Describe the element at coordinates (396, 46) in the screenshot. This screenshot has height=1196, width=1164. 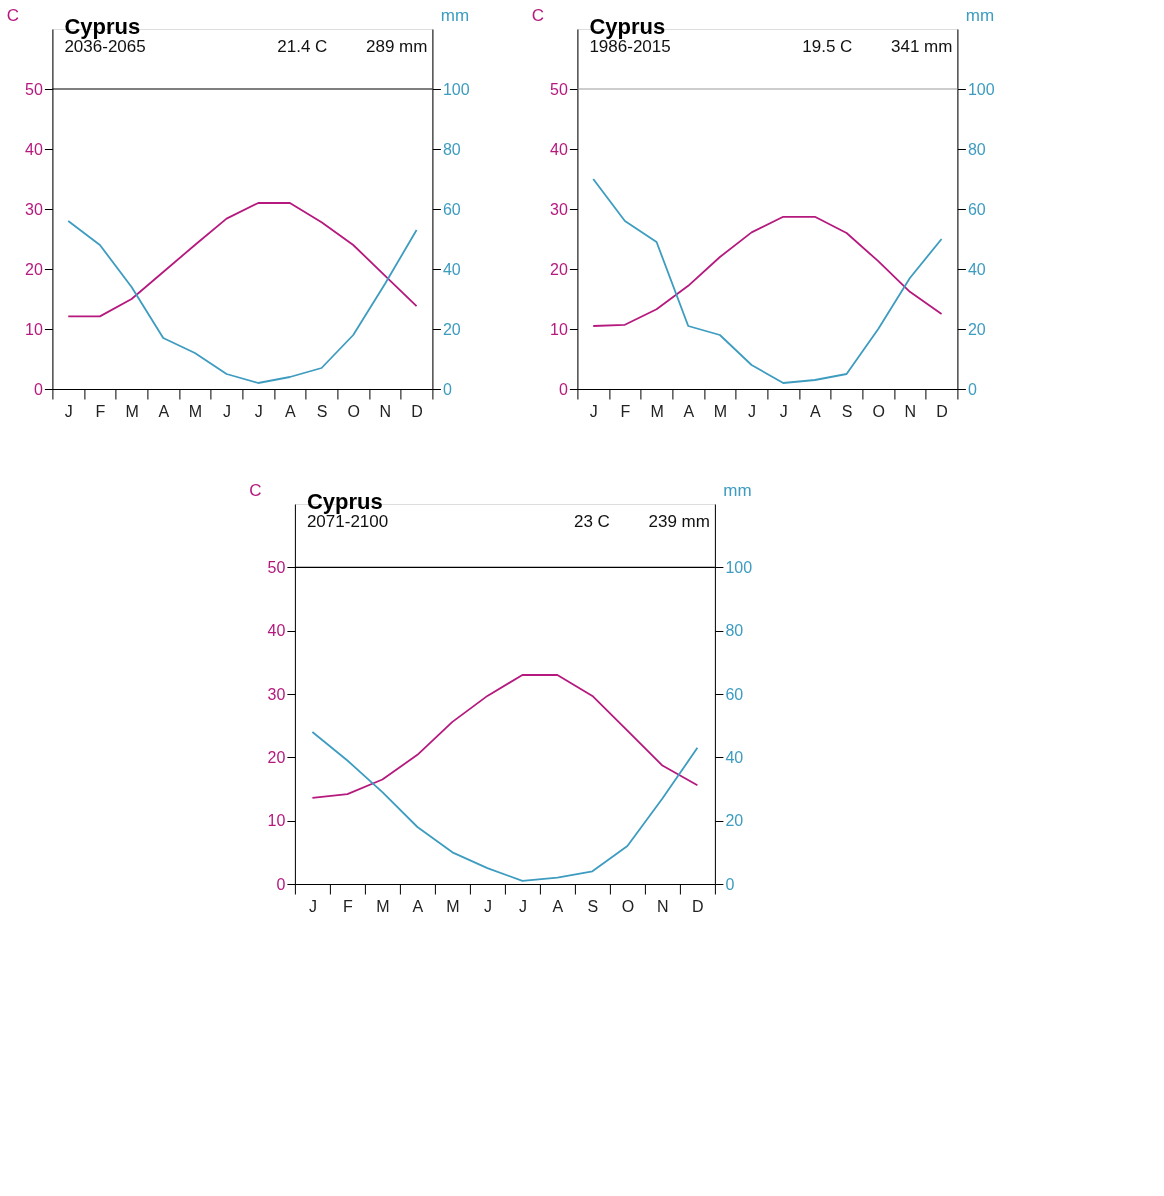
I see `annotation: 289 mm` at that location.